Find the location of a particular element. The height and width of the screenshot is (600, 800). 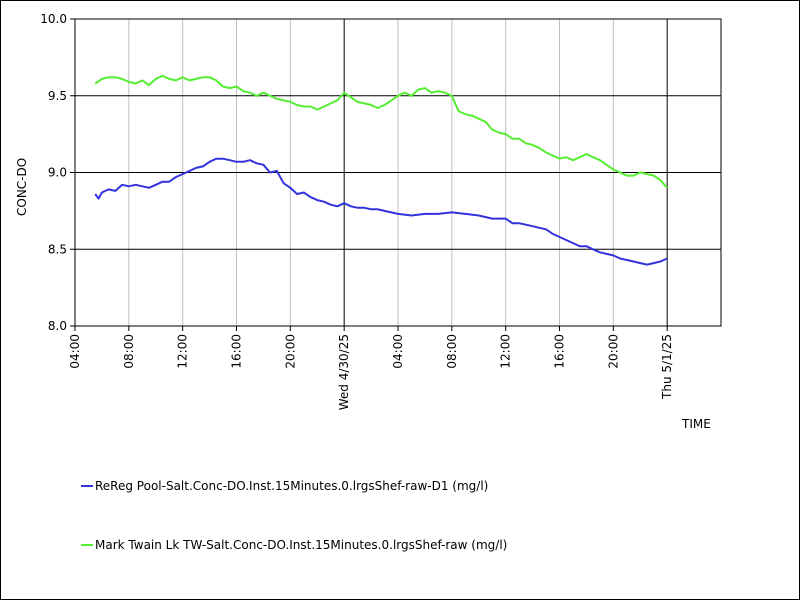

x-tick-label: Wed 4/30/25 is located at coordinates (344, 372).